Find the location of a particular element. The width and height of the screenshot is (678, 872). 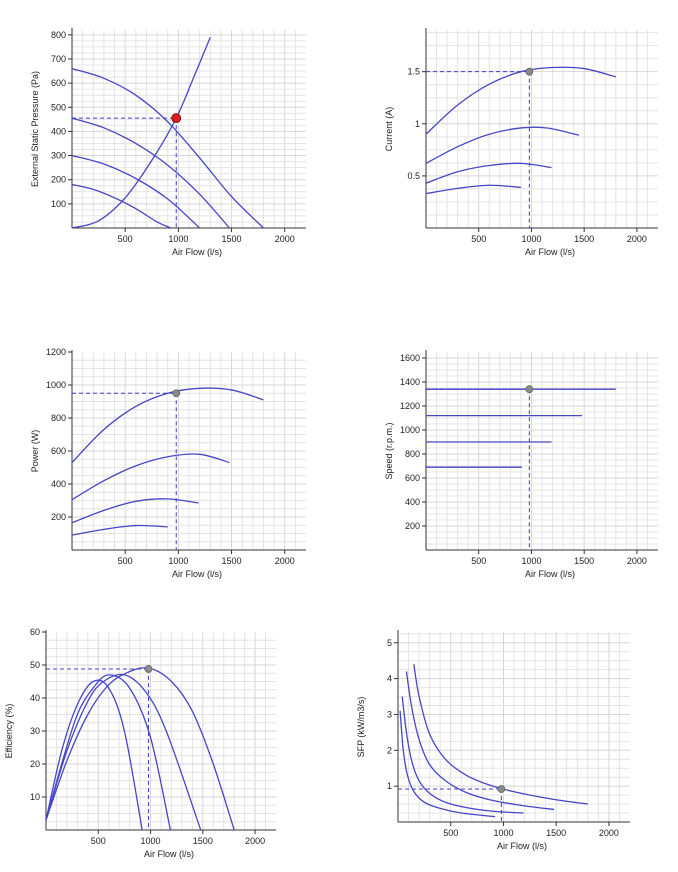

pressure-y-tick-label: 600 is located at coordinates (58, 83).